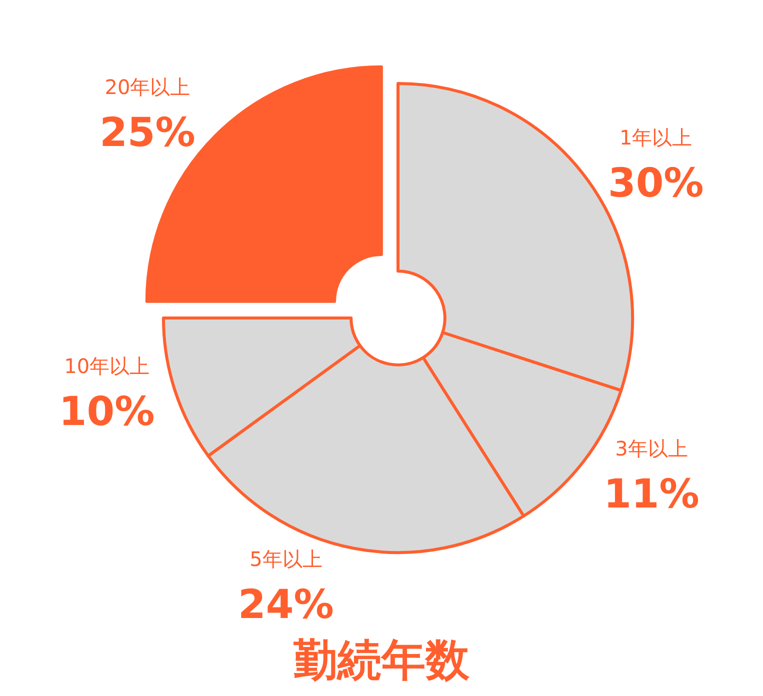  I want to click on slice-label: 5年以上, so click(286, 558).